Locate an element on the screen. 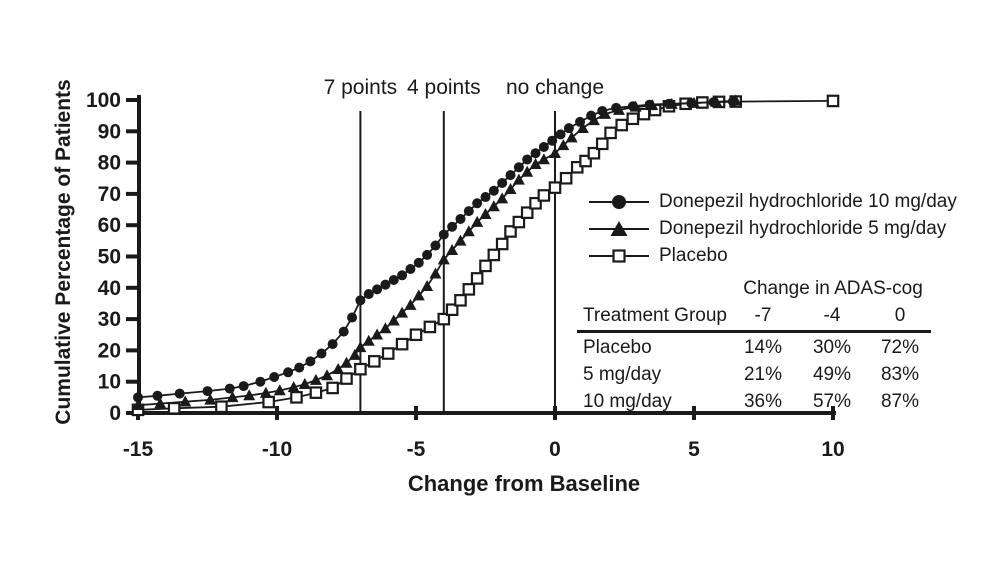 This screenshot has width=1008, height=561. table-row-group: Placebo is located at coordinates (617, 347).